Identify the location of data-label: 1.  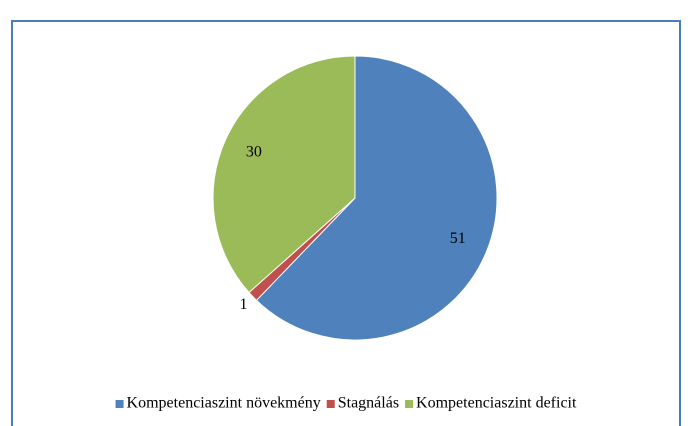
(243, 304).